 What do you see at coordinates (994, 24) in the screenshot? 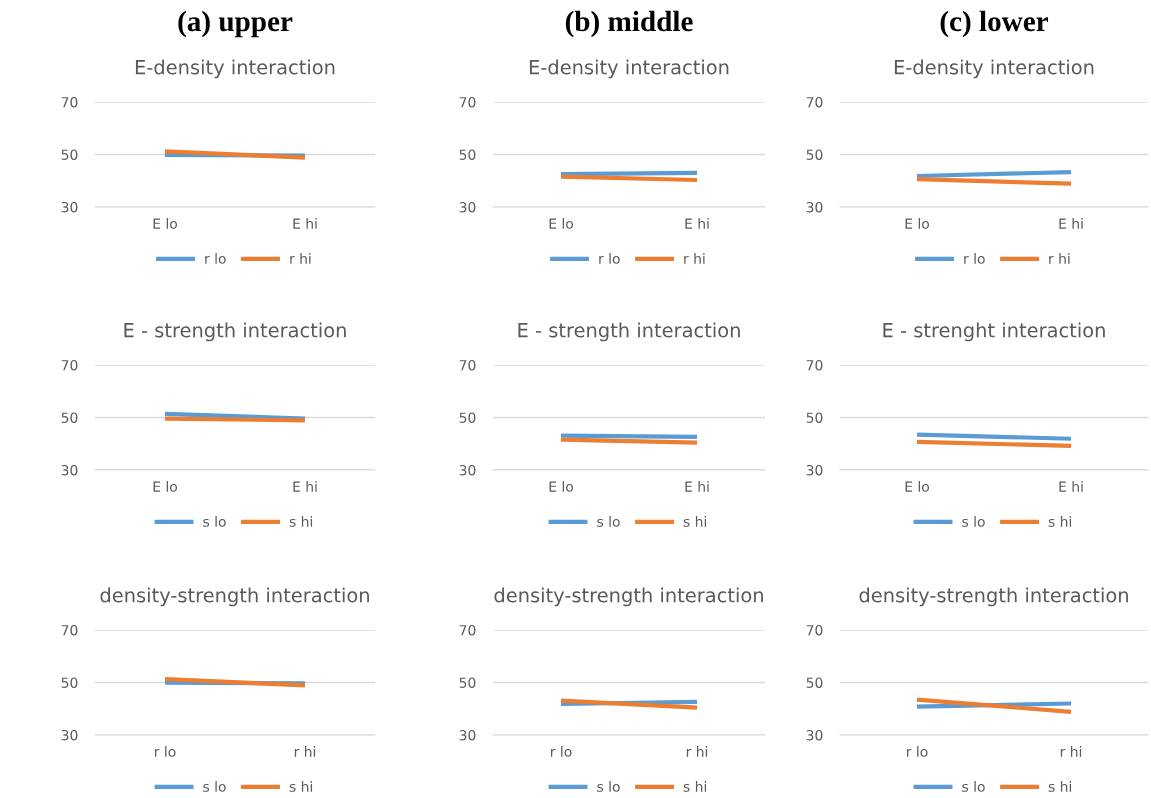
I see `chart-title: (c) lower` at bounding box center [994, 24].